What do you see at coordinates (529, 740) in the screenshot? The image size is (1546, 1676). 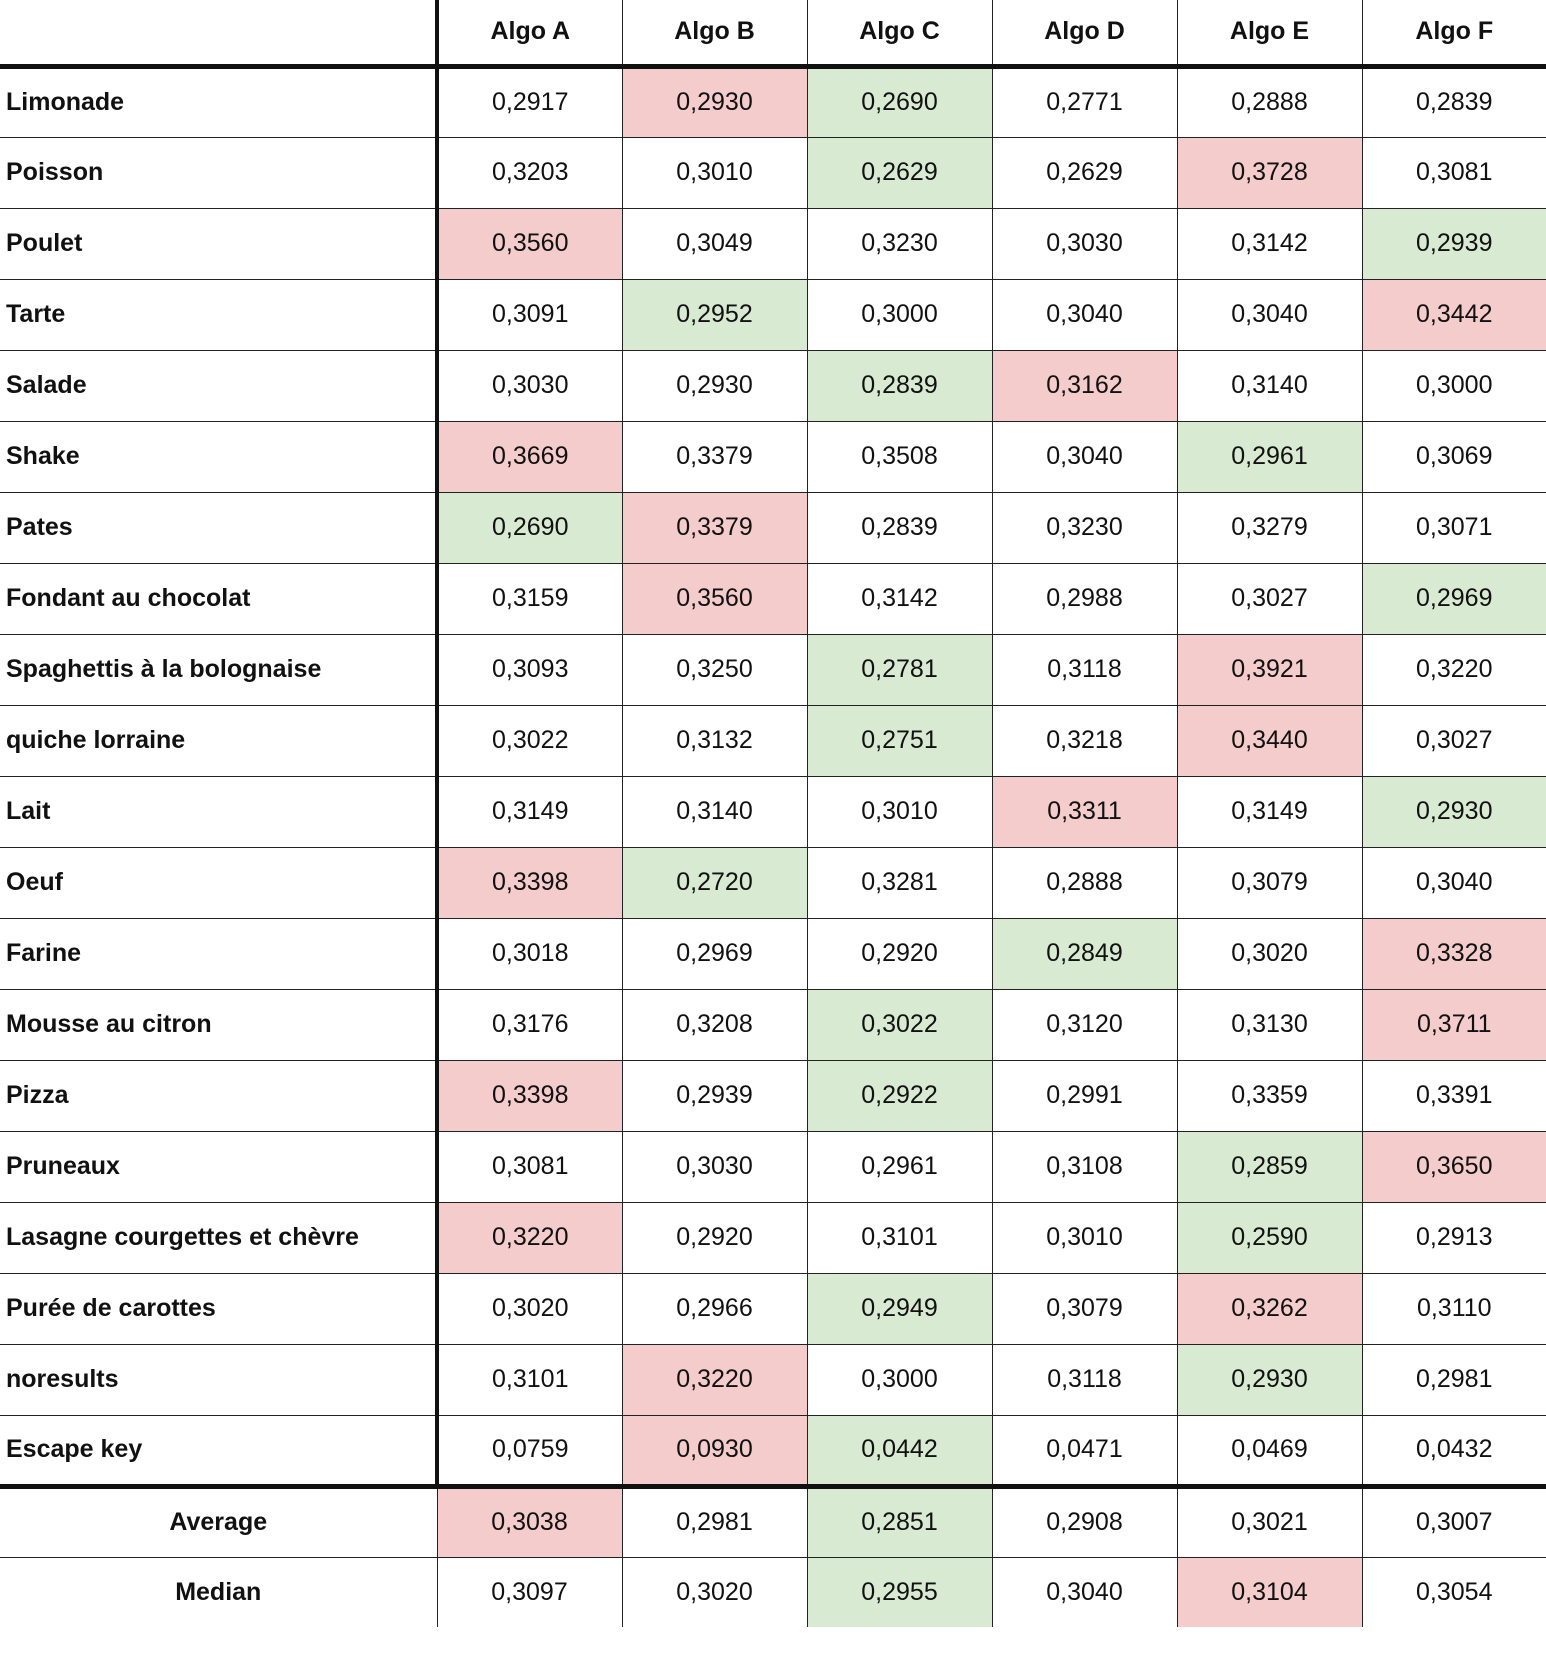 I see `value-cell: 0,3022` at bounding box center [529, 740].